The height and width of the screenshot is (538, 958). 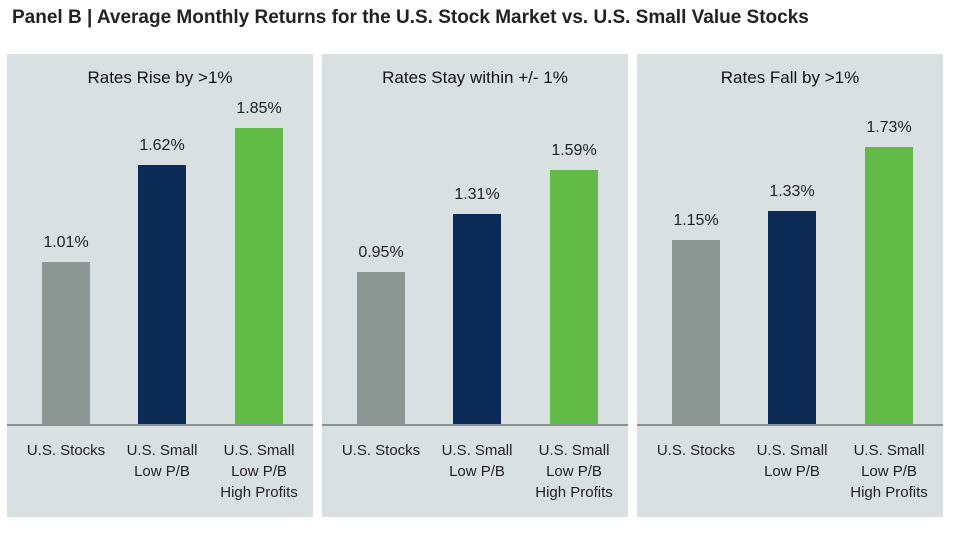 What do you see at coordinates (162, 145) in the screenshot?
I see `data-label: 1.62%` at bounding box center [162, 145].